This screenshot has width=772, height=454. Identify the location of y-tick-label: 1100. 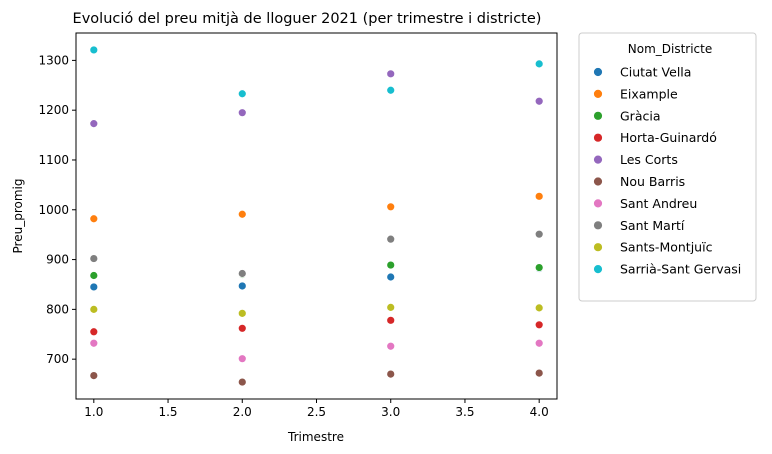
(53, 160).